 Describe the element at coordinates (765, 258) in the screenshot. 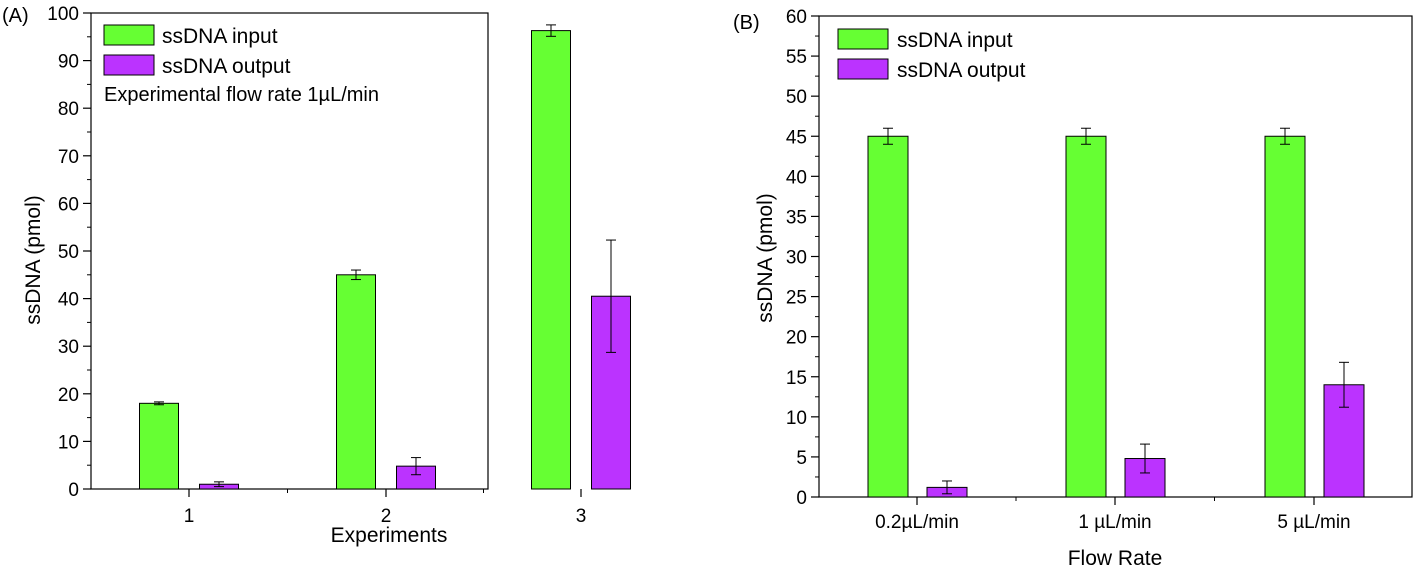

I see `panel-b-y-axis-title: ssDNA (pmol)` at that location.